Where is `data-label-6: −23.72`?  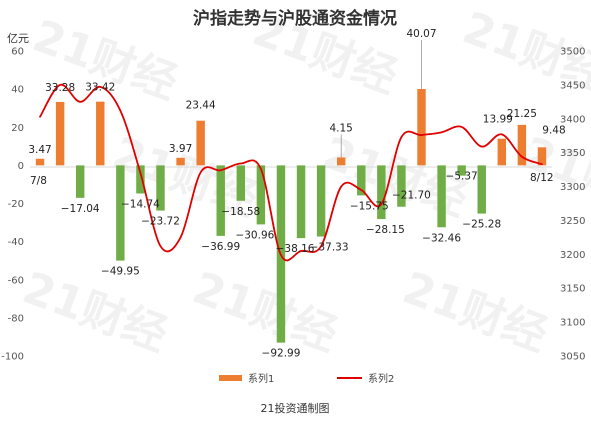
data-label-6: −23.72 is located at coordinates (160, 222).